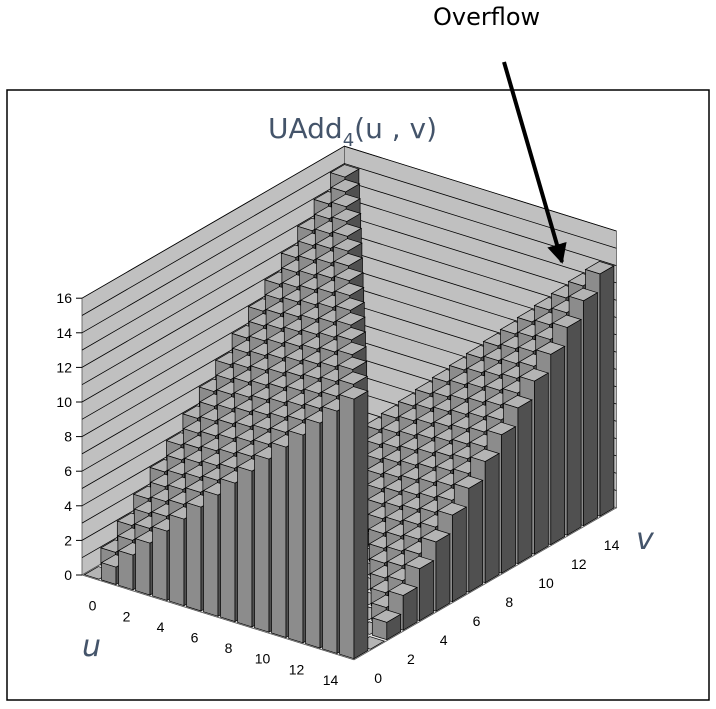 This screenshot has height=709, width=716. What do you see at coordinates (348, 140) in the screenshot?
I see `chart-title-subscript: 4` at bounding box center [348, 140].